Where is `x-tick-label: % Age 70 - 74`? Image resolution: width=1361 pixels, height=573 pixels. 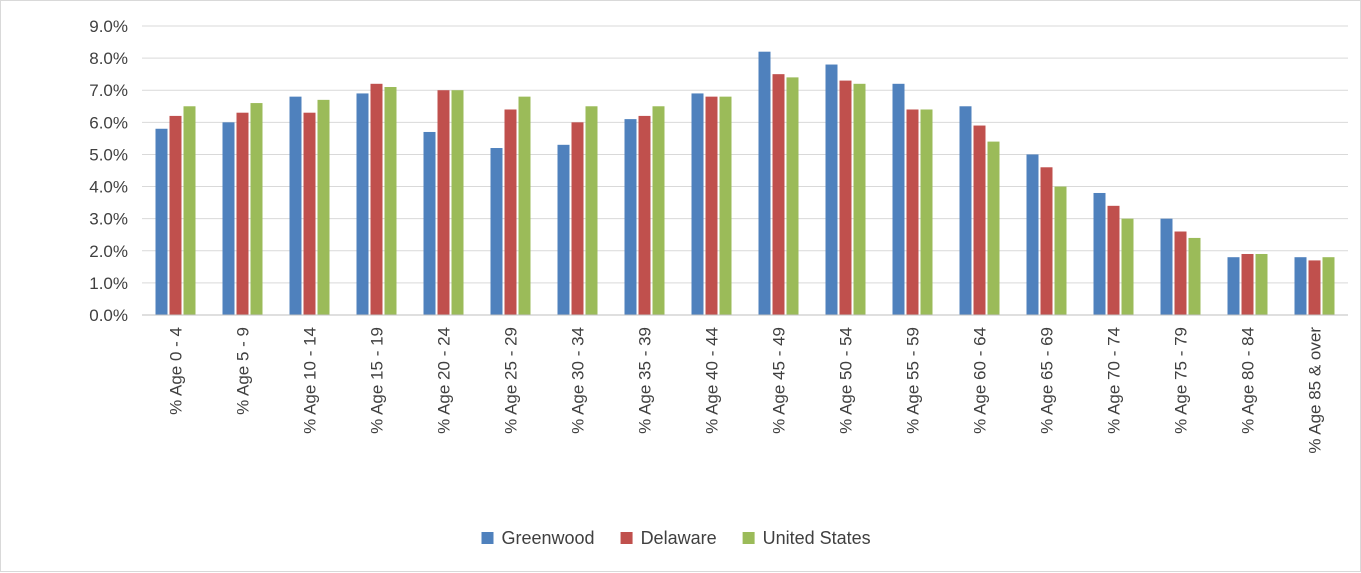
x-tick-label: % Age 70 - 74 is located at coordinates (1114, 380).